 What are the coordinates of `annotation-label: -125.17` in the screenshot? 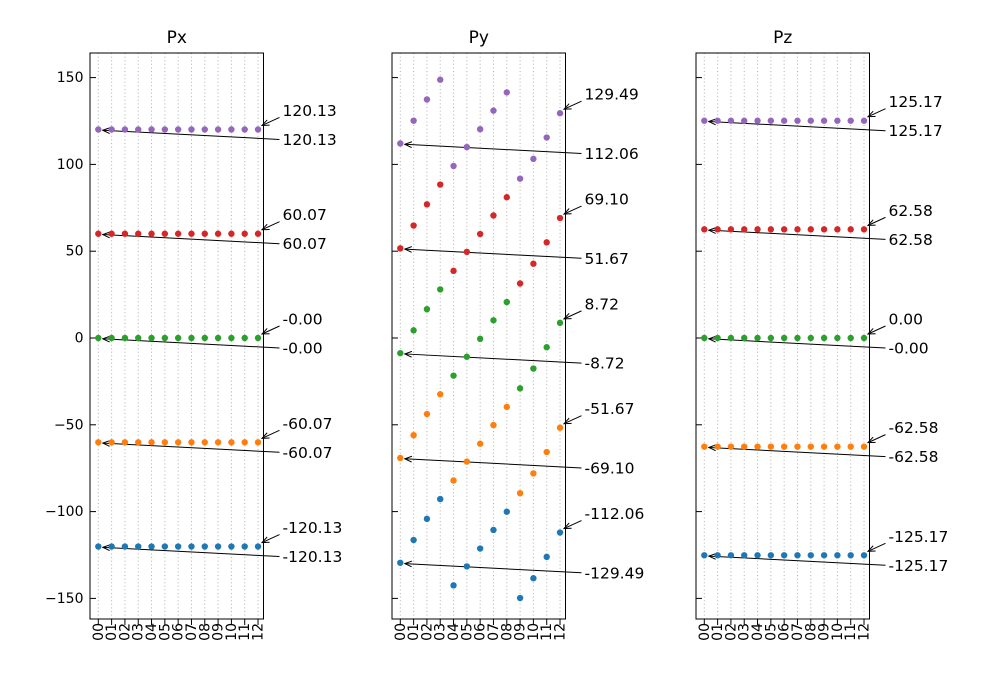 It's located at (919, 566).